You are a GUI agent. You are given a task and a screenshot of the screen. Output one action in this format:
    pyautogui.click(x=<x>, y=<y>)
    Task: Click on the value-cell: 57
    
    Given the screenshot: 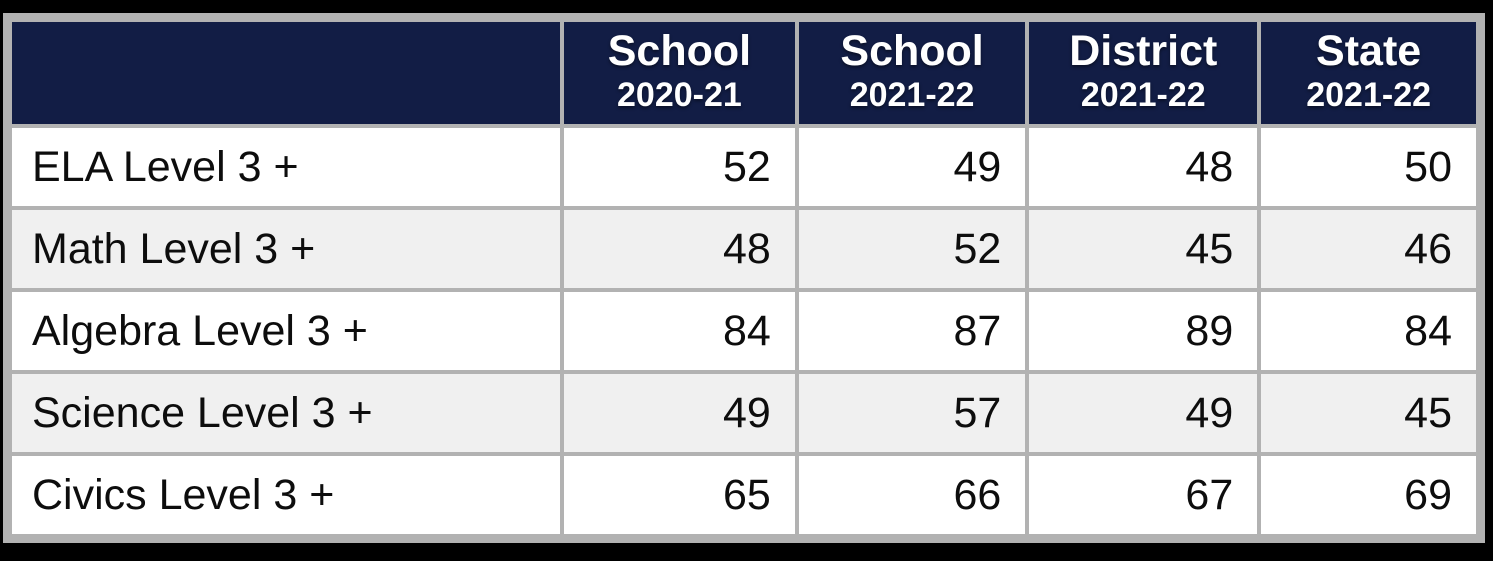 What is the action you would take?
    pyautogui.click(x=912, y=413)
    